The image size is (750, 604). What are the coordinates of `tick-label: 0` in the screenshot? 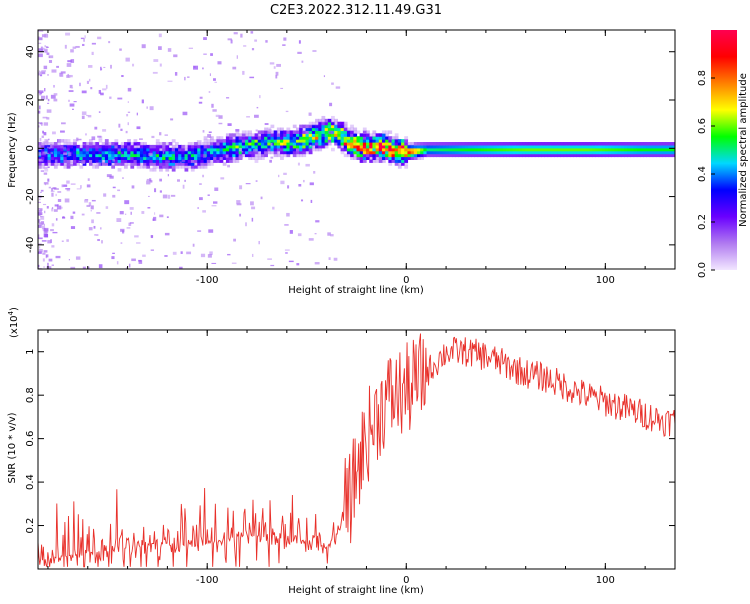 It's located at (30, 148).